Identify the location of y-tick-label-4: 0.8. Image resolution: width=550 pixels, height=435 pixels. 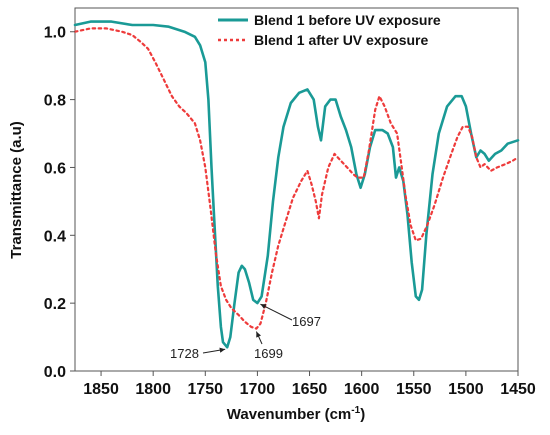
(55, 101).